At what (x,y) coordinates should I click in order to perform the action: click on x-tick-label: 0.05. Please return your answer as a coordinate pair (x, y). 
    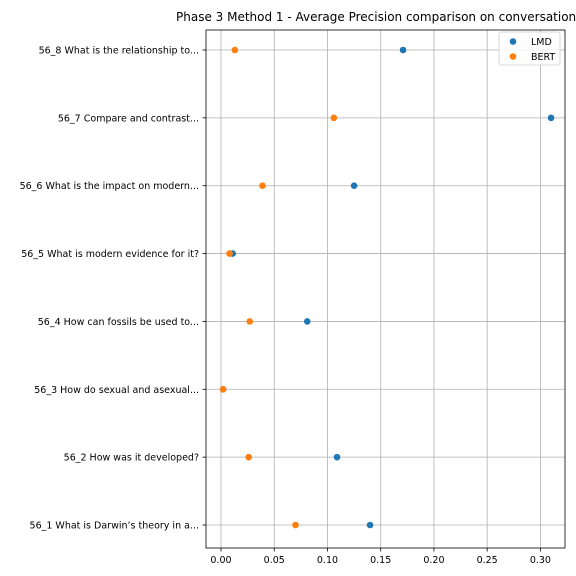
    Looking at the image, I should click on (274, 560).